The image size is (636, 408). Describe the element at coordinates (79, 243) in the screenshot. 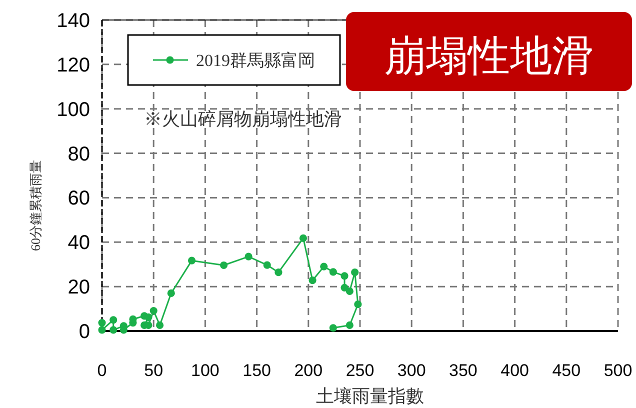

I see `y-tick-label: 40` at that location.